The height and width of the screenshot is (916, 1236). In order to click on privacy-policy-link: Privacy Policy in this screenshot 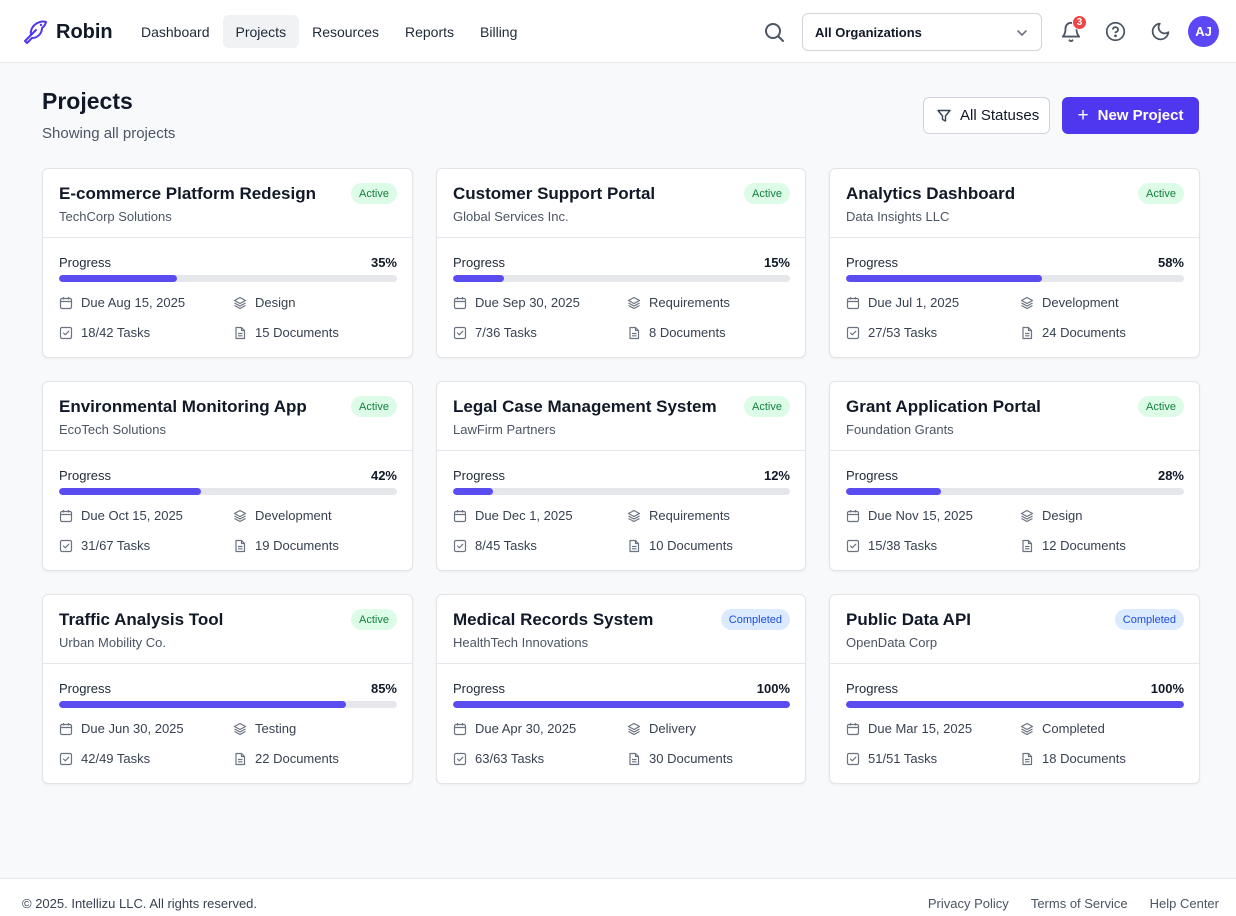, I will do `click(968, 903)`.